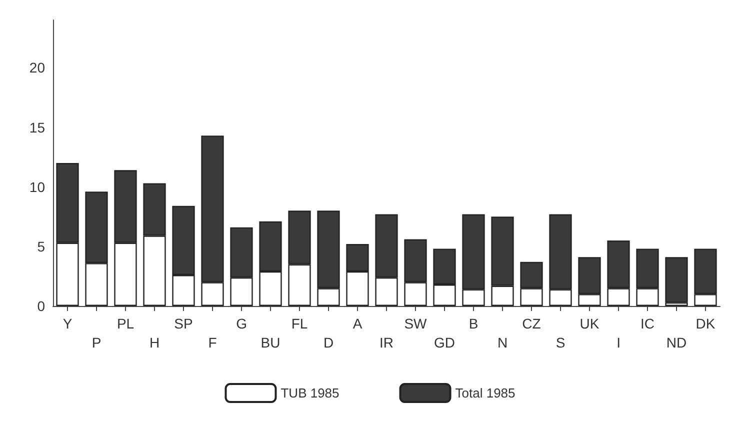 The image size is (740, 424). What do you see at coordinates (41, 246) in the screenshot?
I see `y-tick-label: 5` at bounding box center [41, 246].